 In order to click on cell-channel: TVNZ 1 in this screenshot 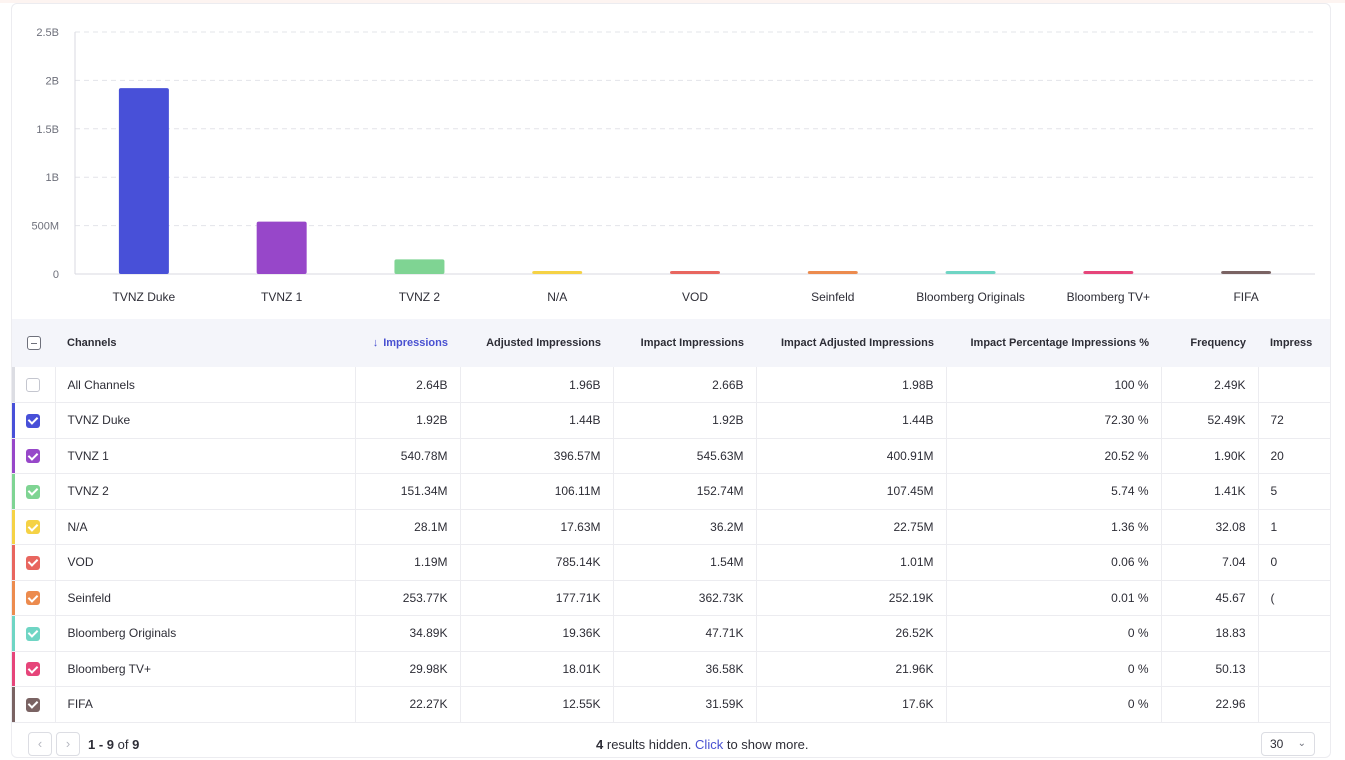, I will do `click(205, 456)`.